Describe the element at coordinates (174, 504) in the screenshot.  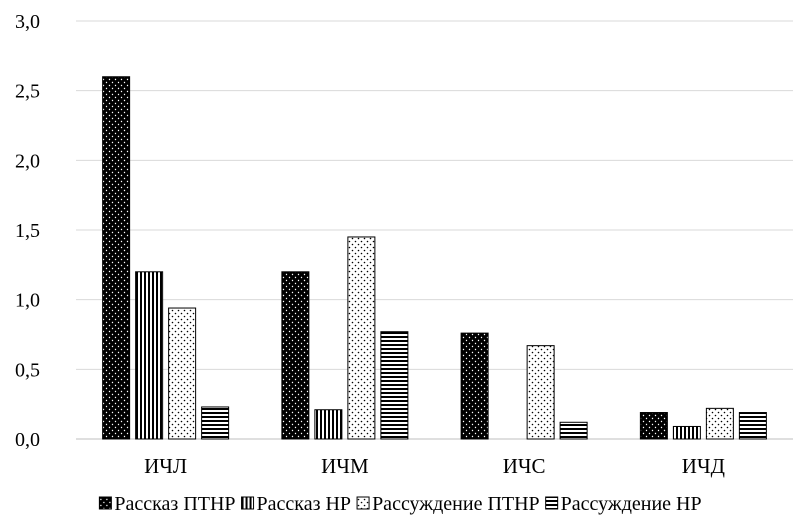
I see `legend-label: Рассказ ПТНР` at that location.